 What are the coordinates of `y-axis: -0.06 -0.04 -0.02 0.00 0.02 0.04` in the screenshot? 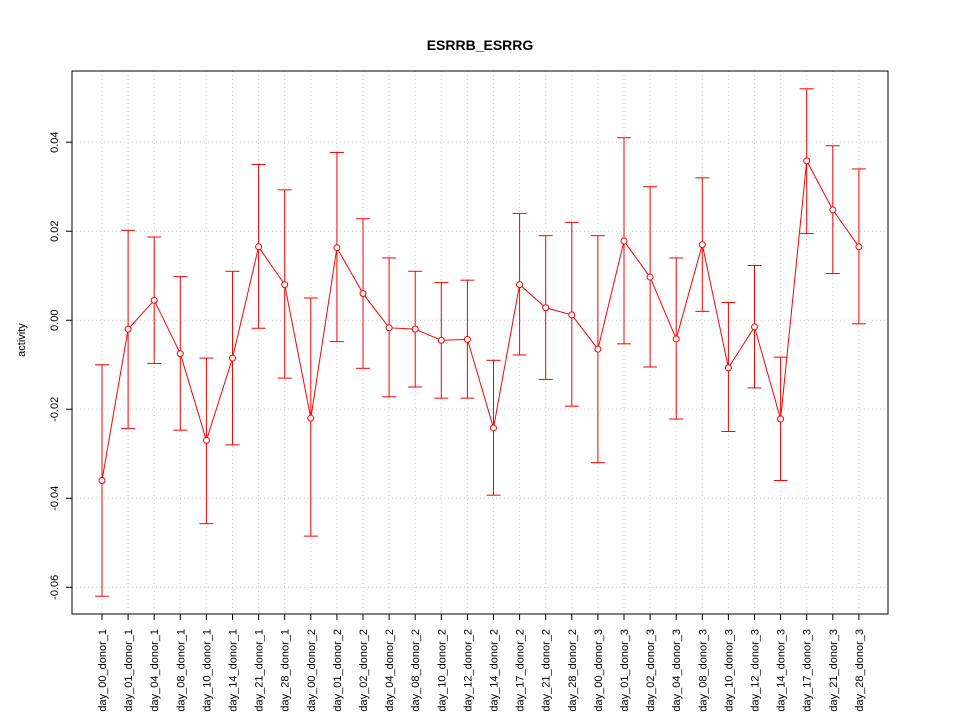 It's located at (61, 366).